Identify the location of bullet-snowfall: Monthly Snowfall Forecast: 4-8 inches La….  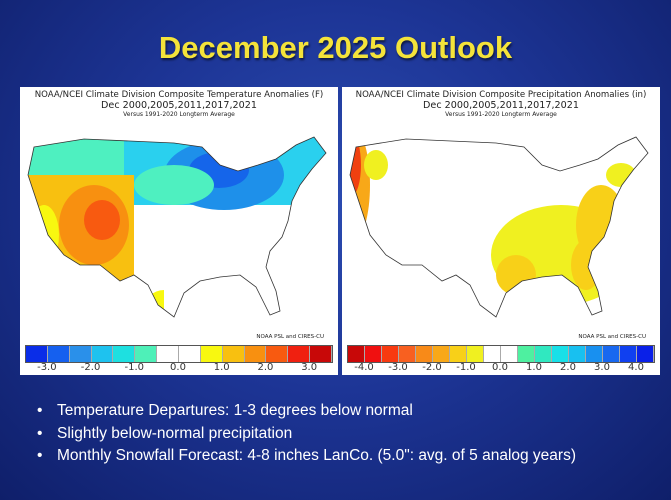
(306, 456).